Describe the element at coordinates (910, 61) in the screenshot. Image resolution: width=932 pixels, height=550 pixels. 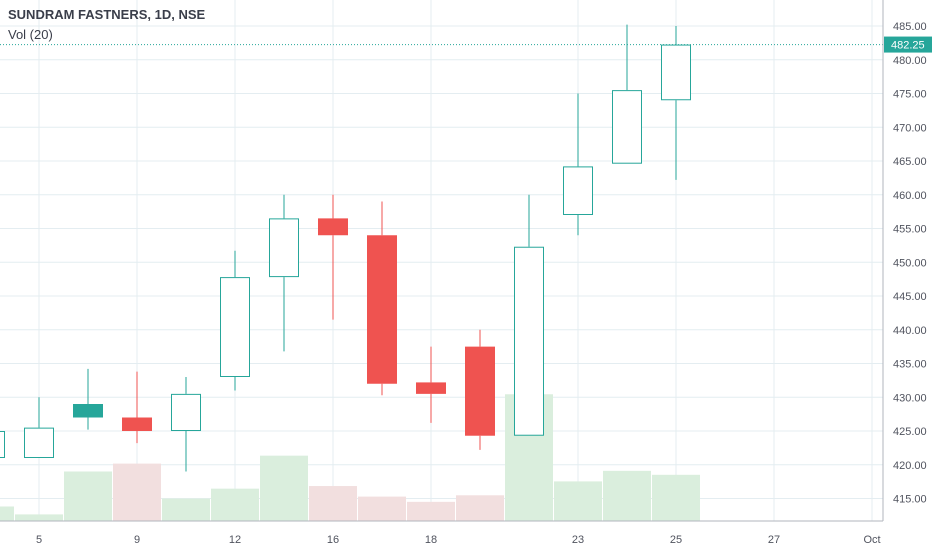
I see `y-tick-label: 480.00` at that location.